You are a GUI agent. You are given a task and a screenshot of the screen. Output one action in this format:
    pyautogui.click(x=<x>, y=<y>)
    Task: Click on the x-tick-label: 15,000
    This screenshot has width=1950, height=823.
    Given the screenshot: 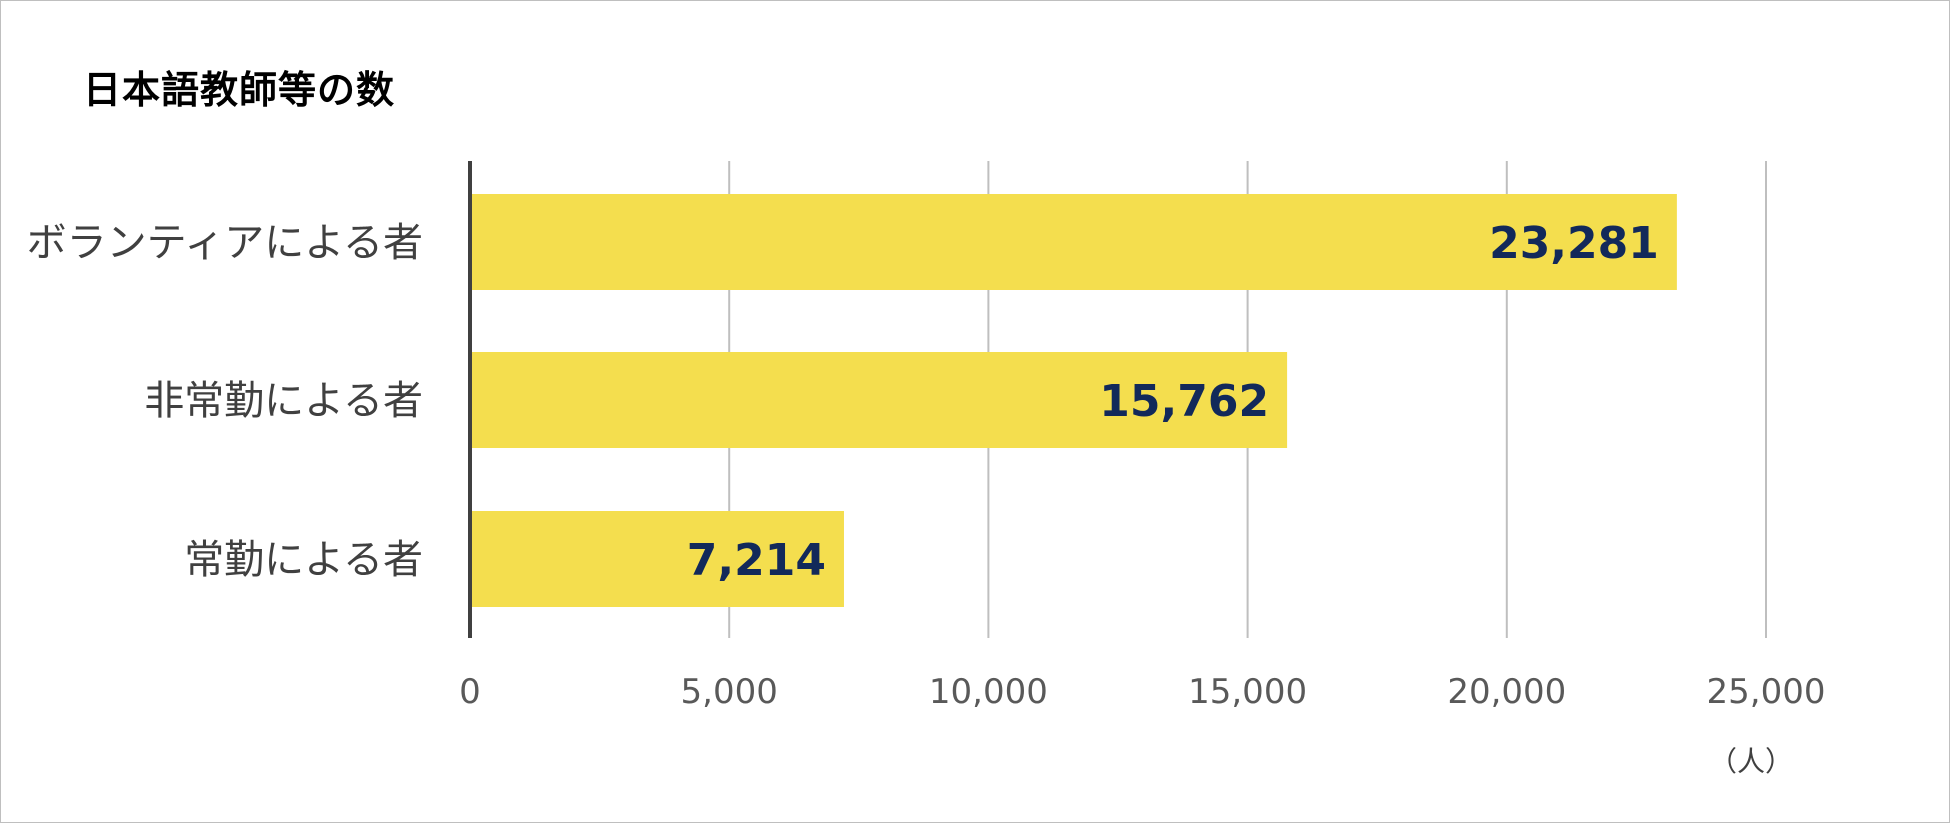 What is the action you would take?
    pyautogui.click(x=1247, y=692)
    